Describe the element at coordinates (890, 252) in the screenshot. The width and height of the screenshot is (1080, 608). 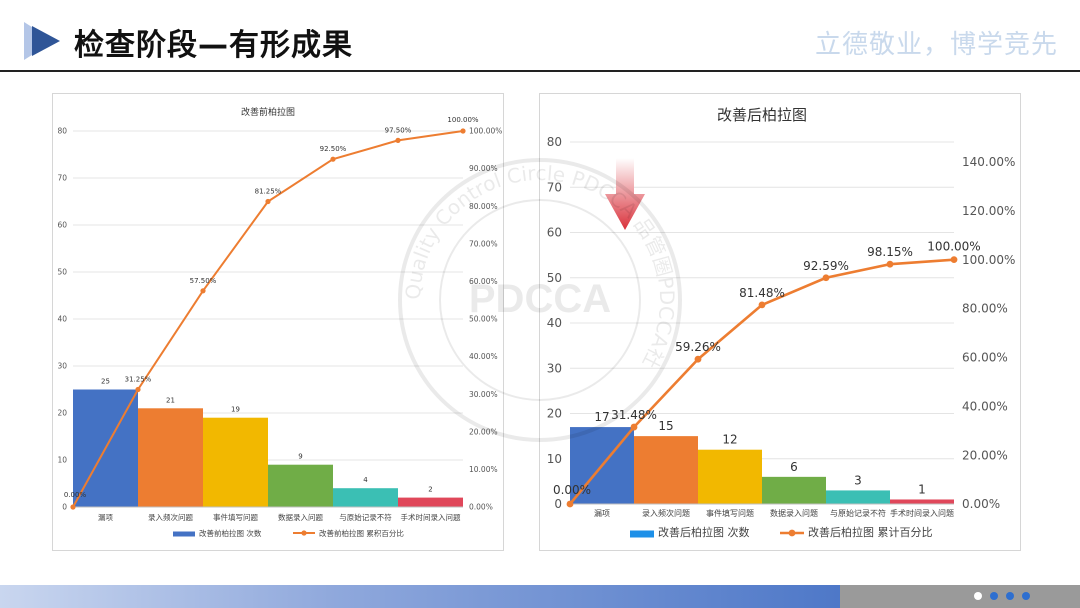
I see `line-data-label: 98.15%` at that location.